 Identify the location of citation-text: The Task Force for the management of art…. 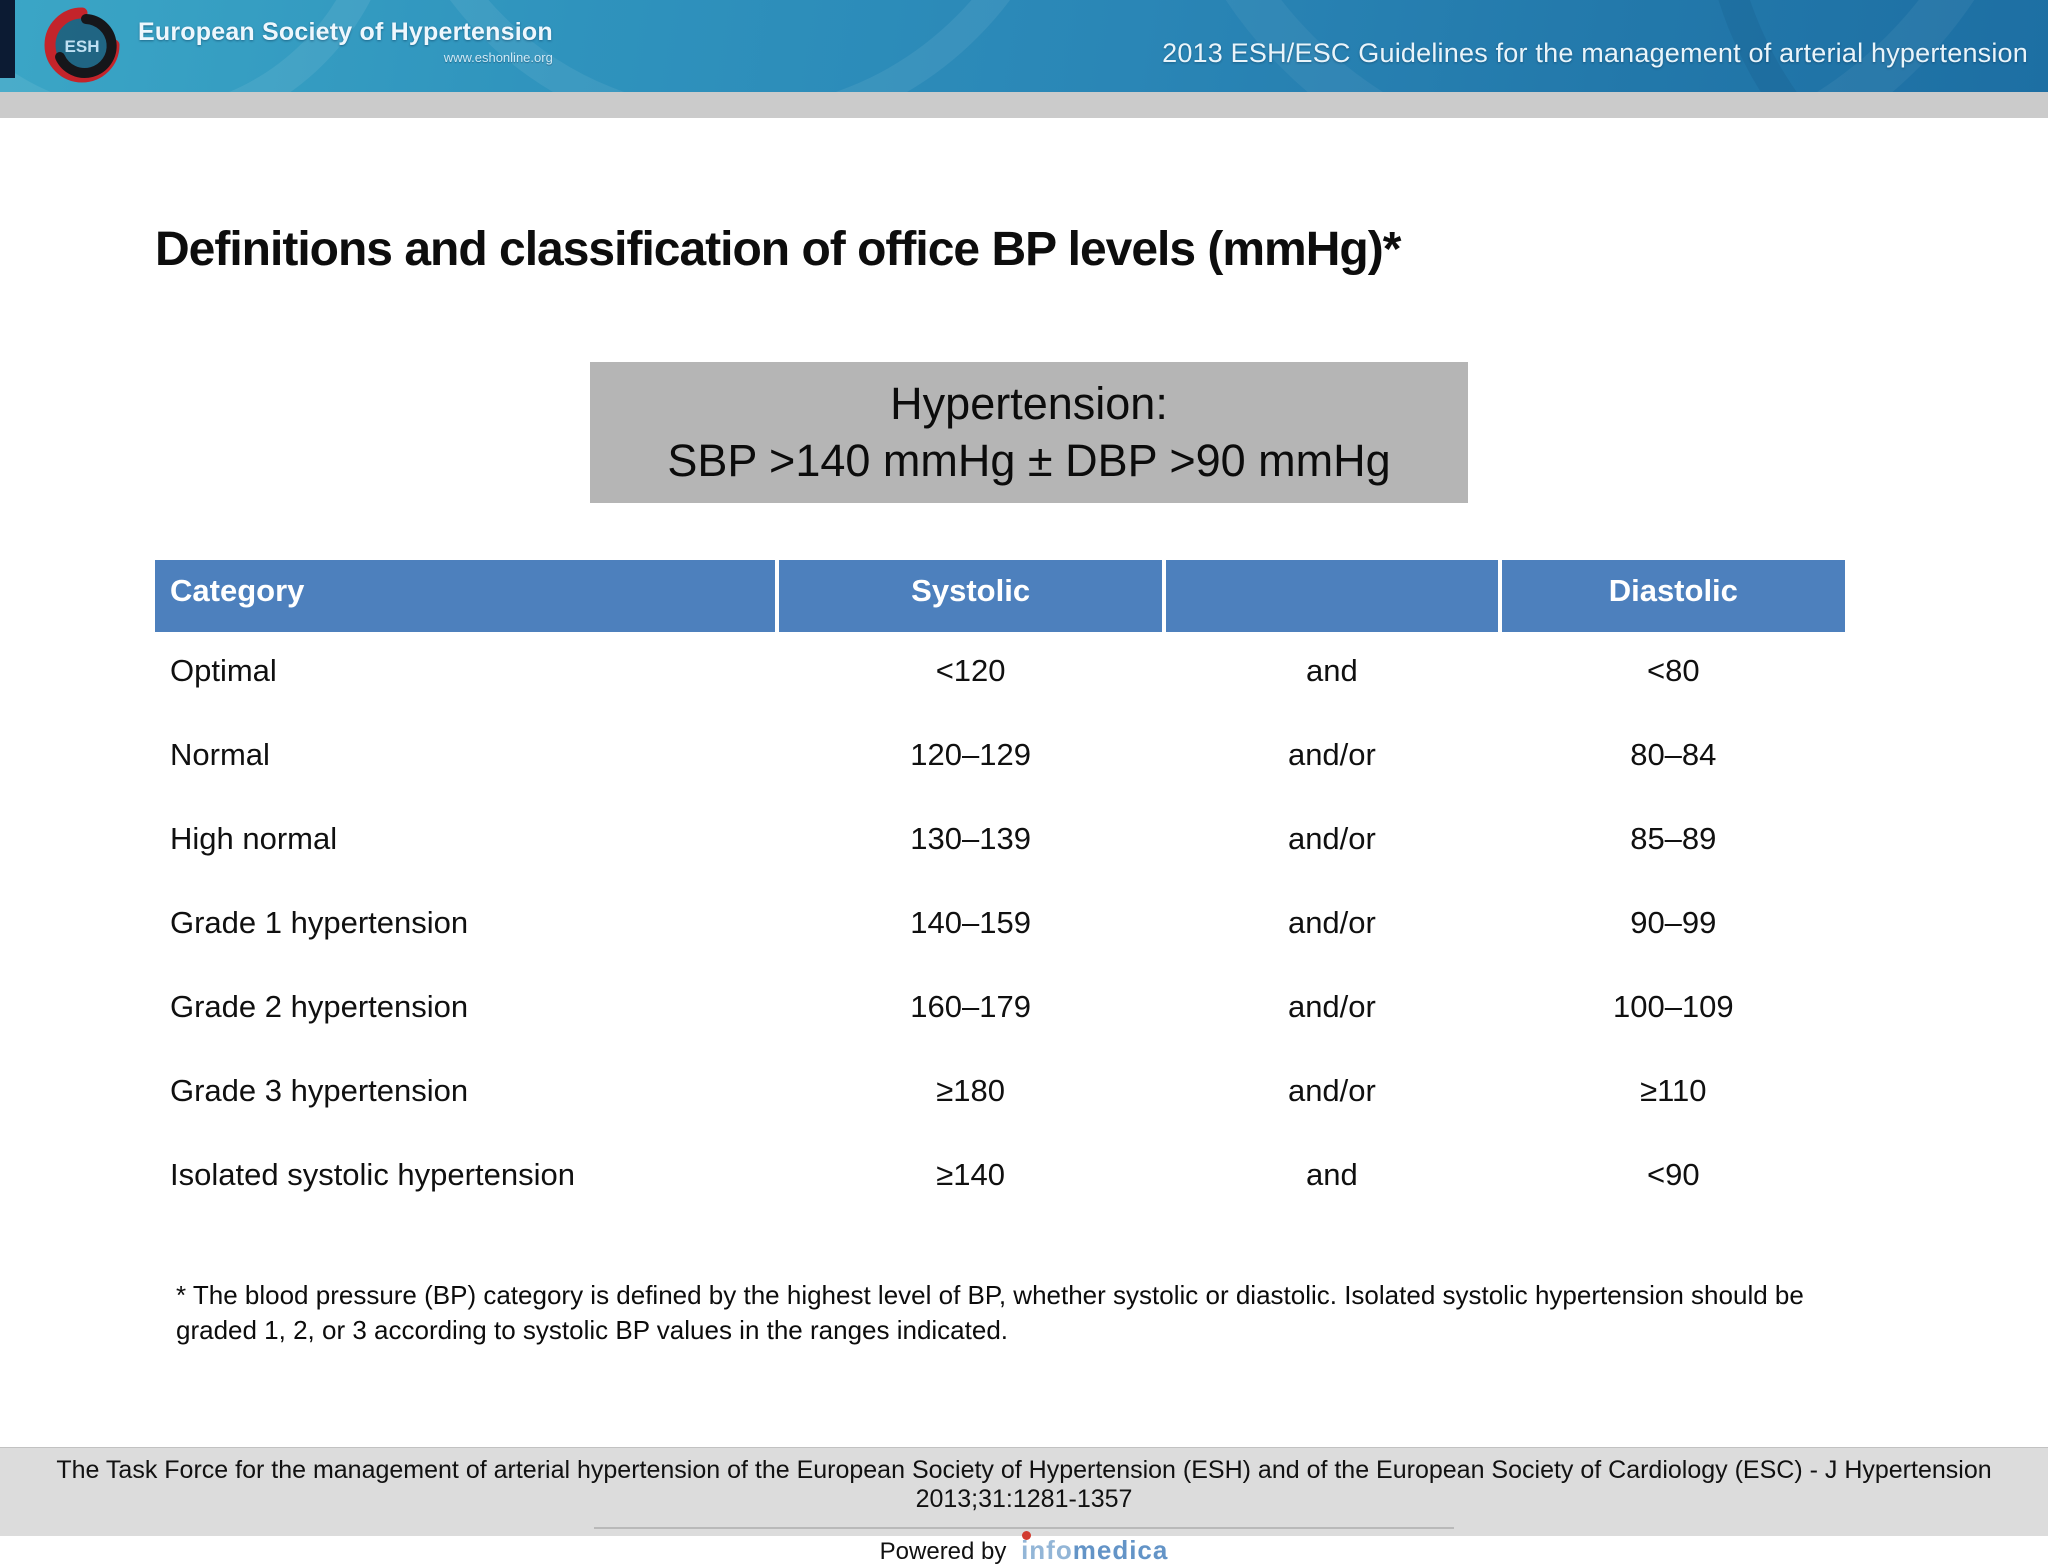
(1024, 1484).